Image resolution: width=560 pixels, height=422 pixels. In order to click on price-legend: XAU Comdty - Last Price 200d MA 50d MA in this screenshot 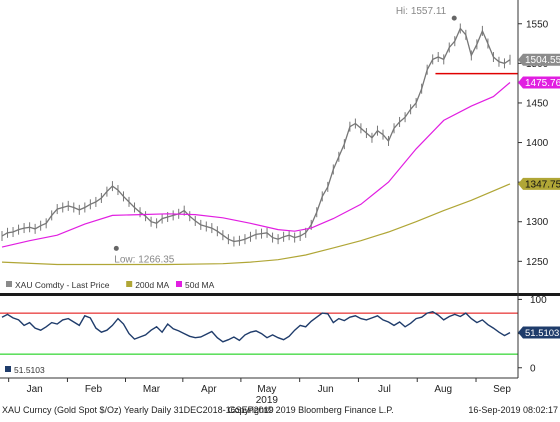, I will do `click(107, 284)`.